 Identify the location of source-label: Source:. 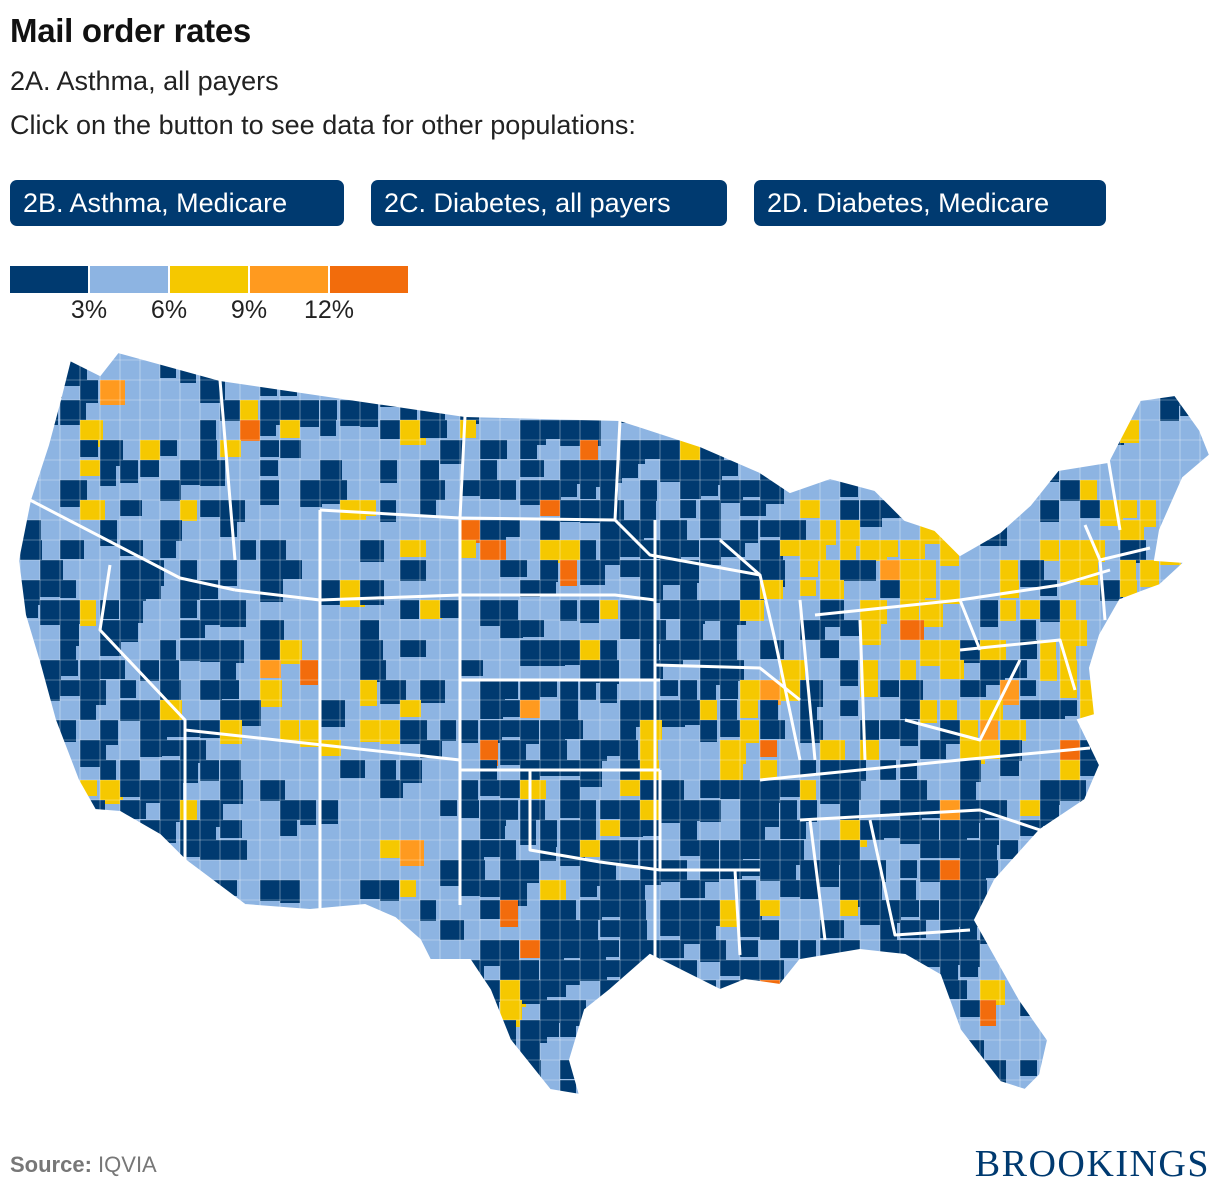
(51, 1164).